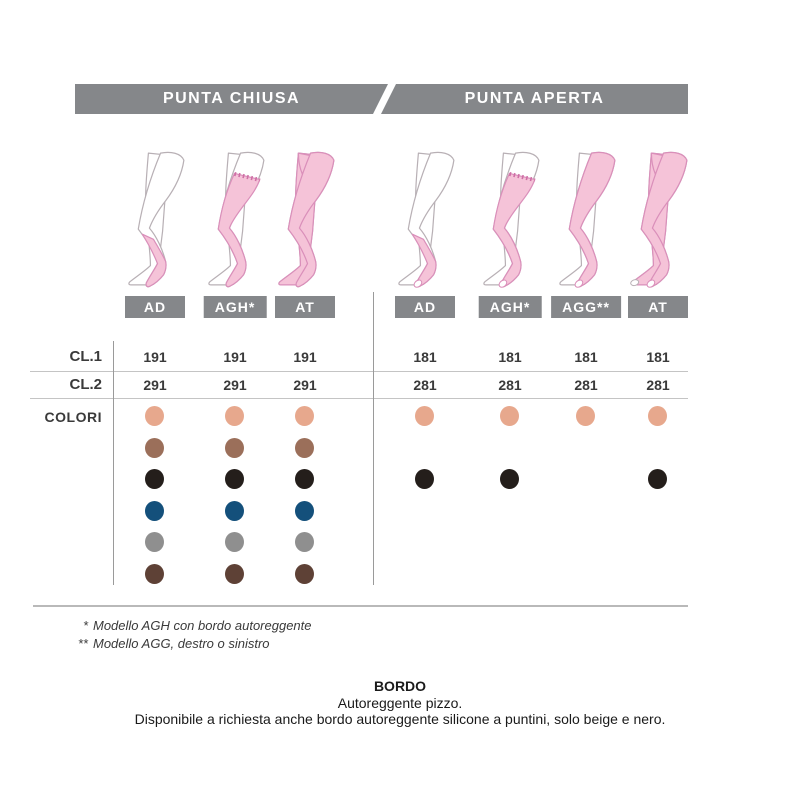 This screenshot has height=800, width=800. What do you see at coordinates (359, 371) in the screenshot?
I see `divider-under-cl1` at bounding box center [359, 371].